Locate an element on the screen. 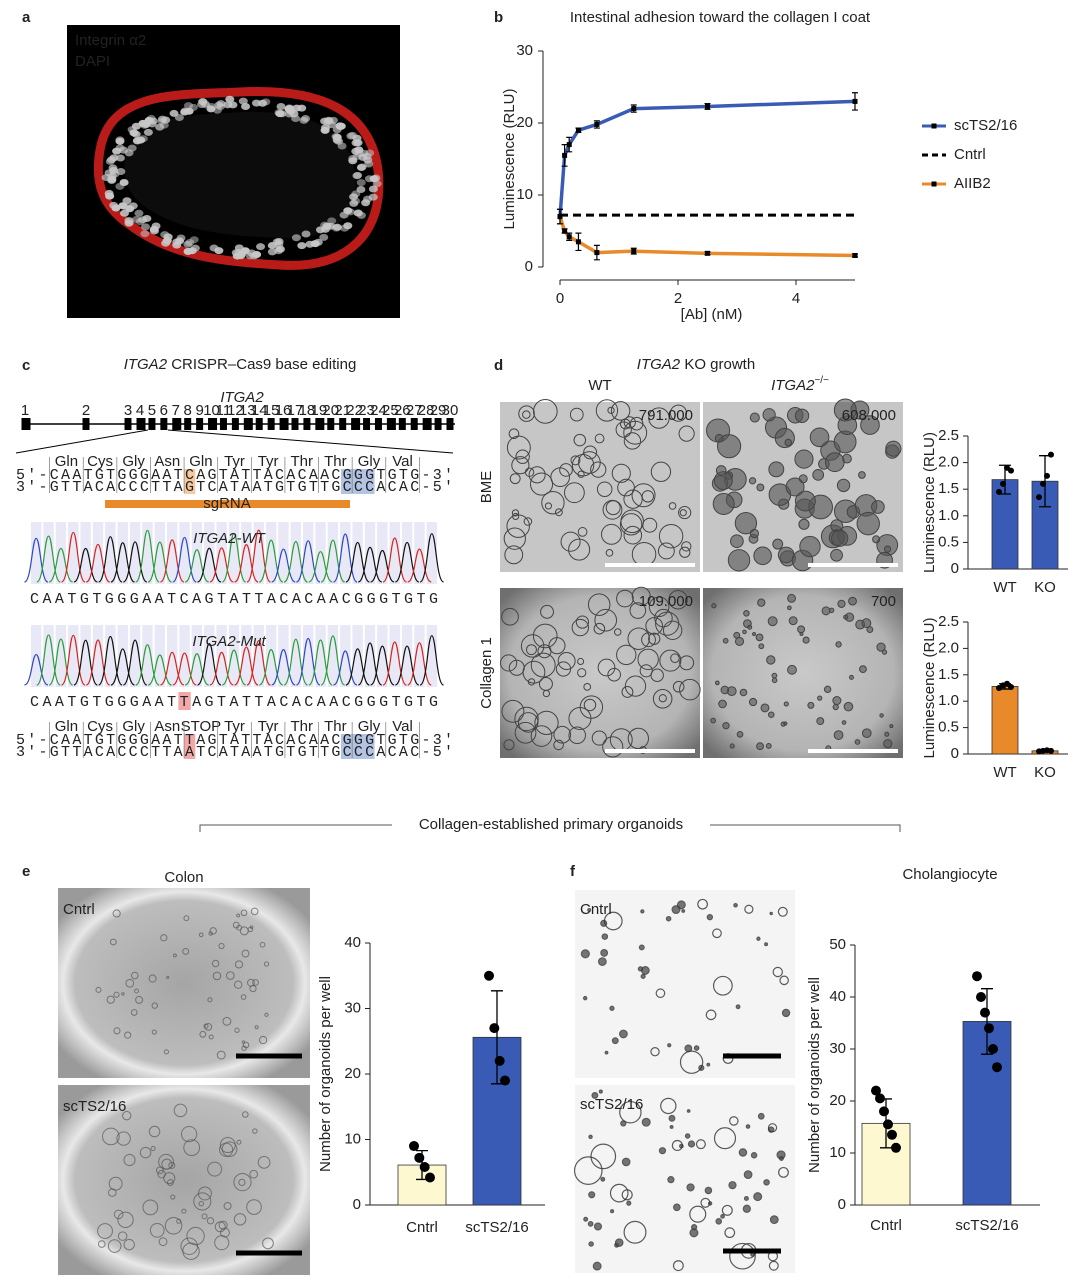  codon-label: Tyr is located at coordinates (268, 726).